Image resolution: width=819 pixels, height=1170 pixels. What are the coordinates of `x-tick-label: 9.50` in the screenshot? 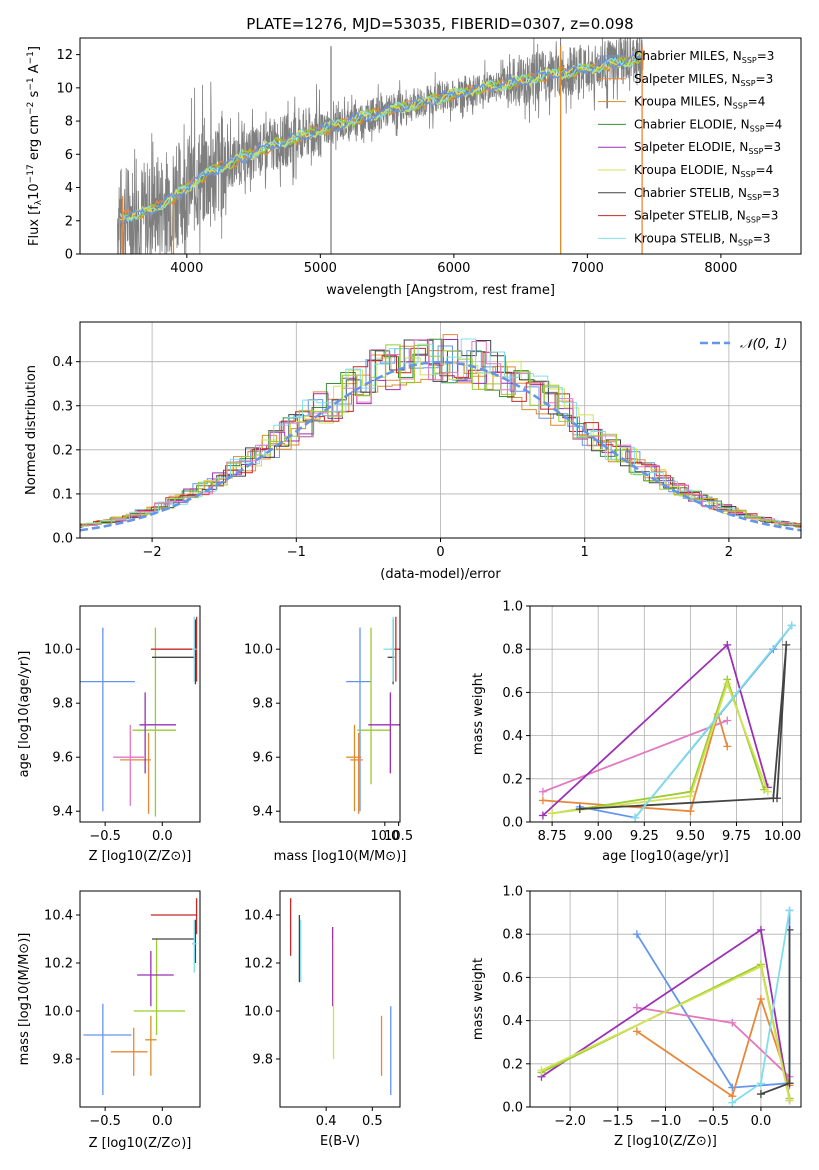 It's located at (690, 836).